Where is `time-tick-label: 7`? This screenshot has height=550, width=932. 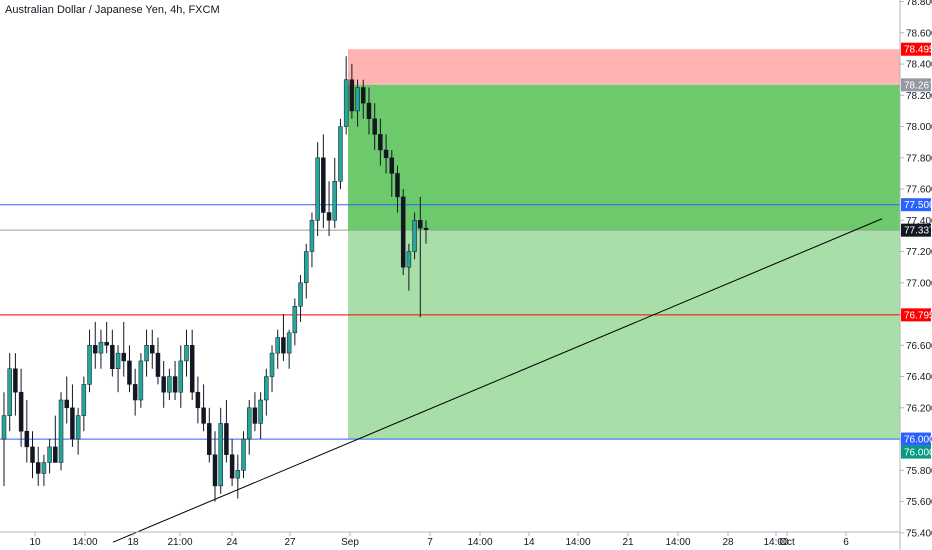 time-tick-label: 7 is located at coordinates (430, 542).